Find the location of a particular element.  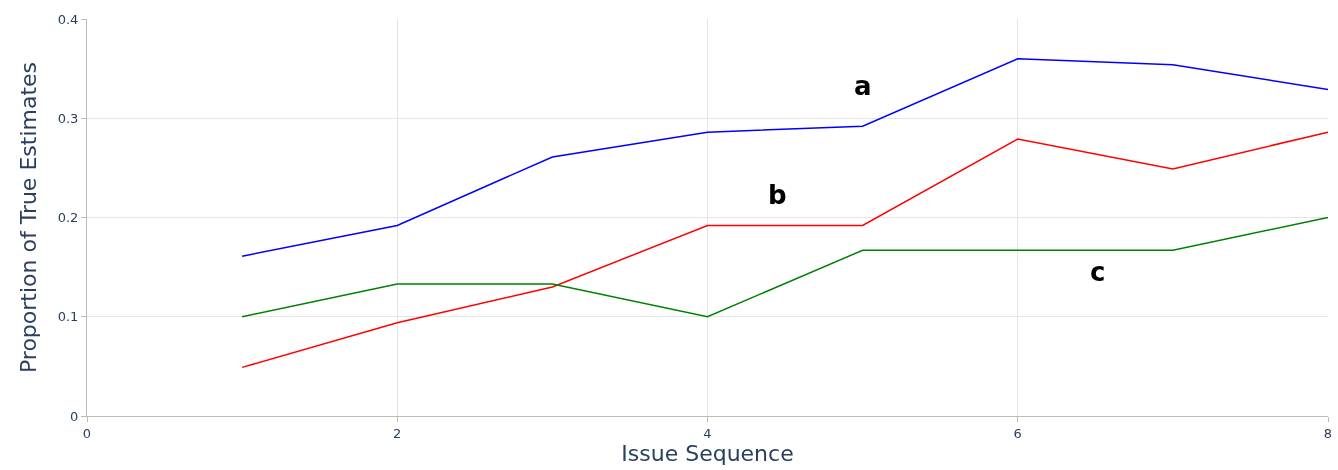

y-axis-title: Proportion of True Estimates is located at coordinates (28, 217).